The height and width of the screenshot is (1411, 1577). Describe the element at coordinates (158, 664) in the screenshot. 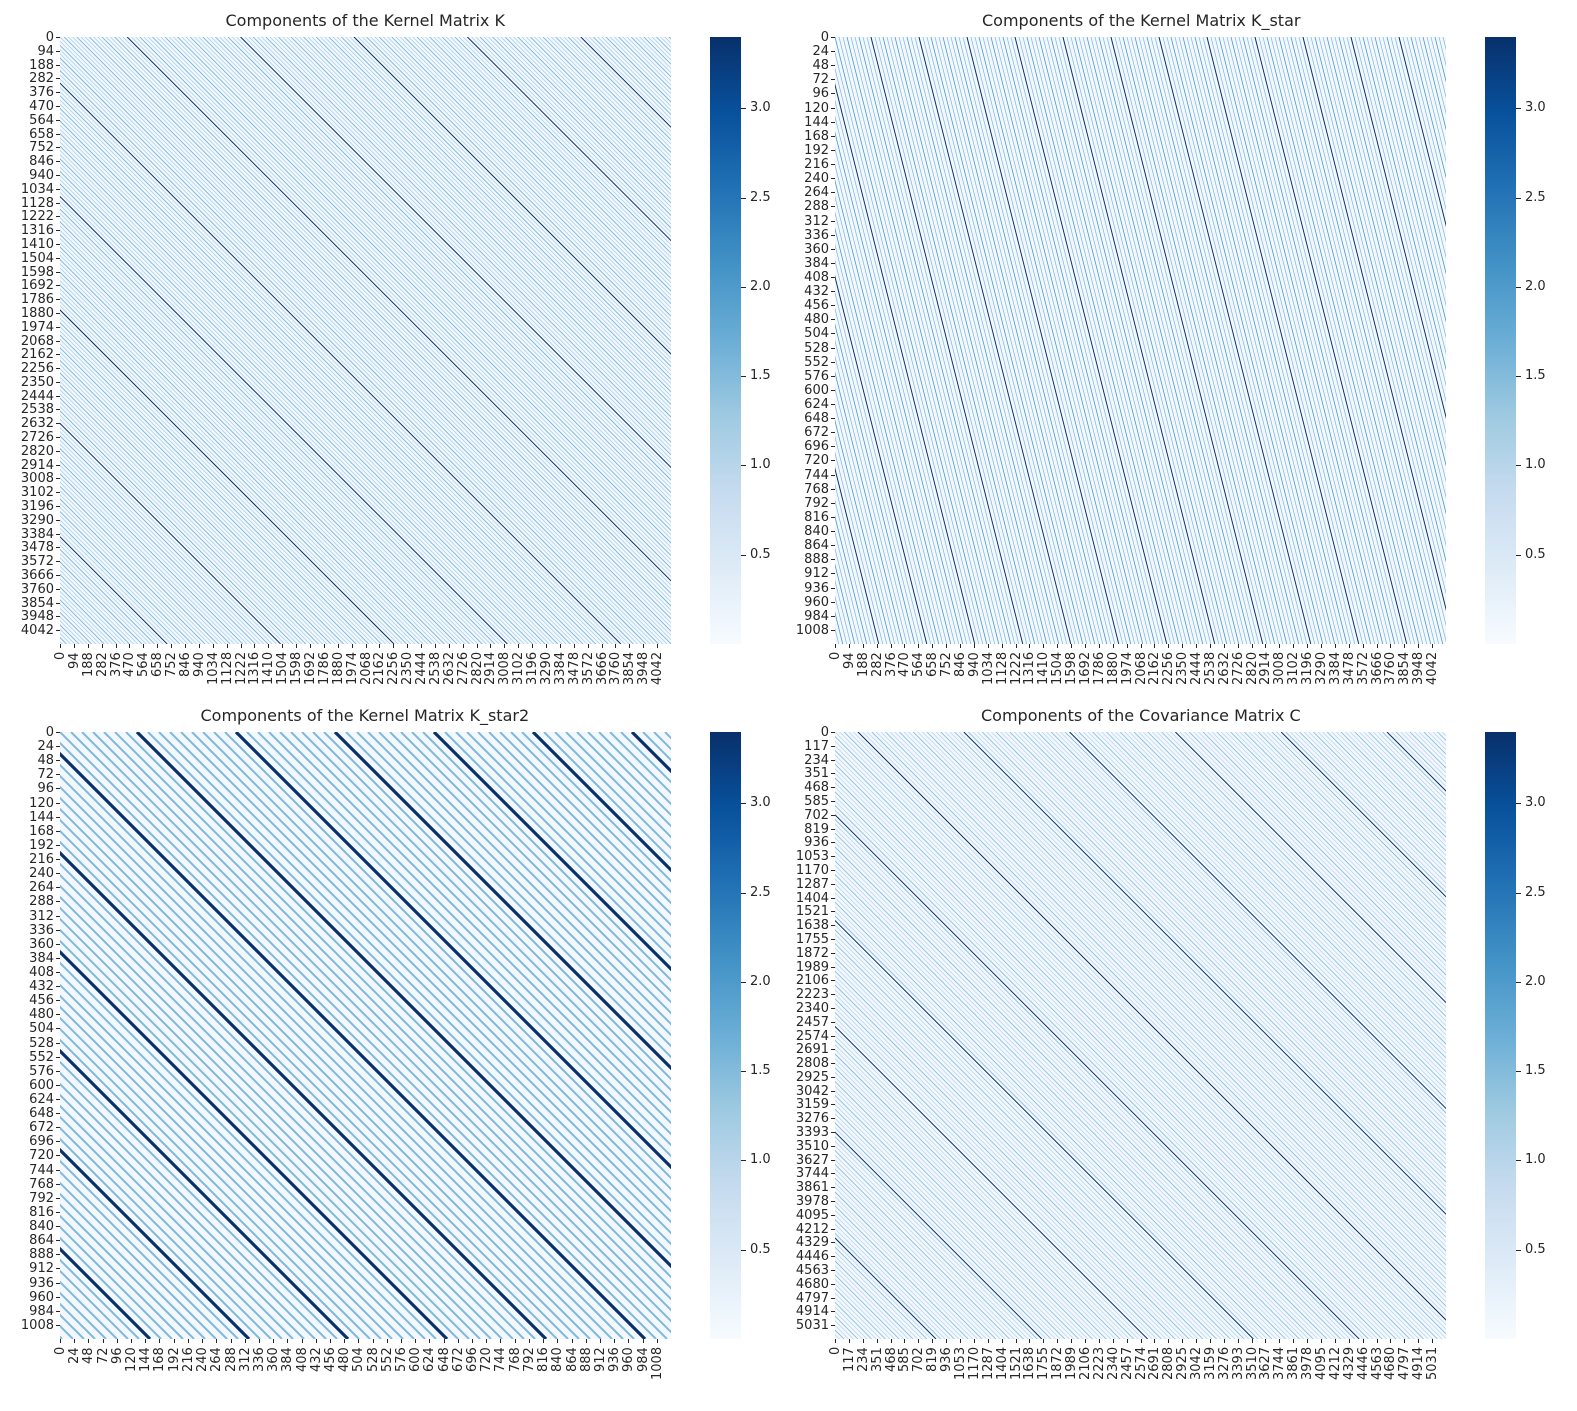

I see `x-tick-label: 658` at that location.